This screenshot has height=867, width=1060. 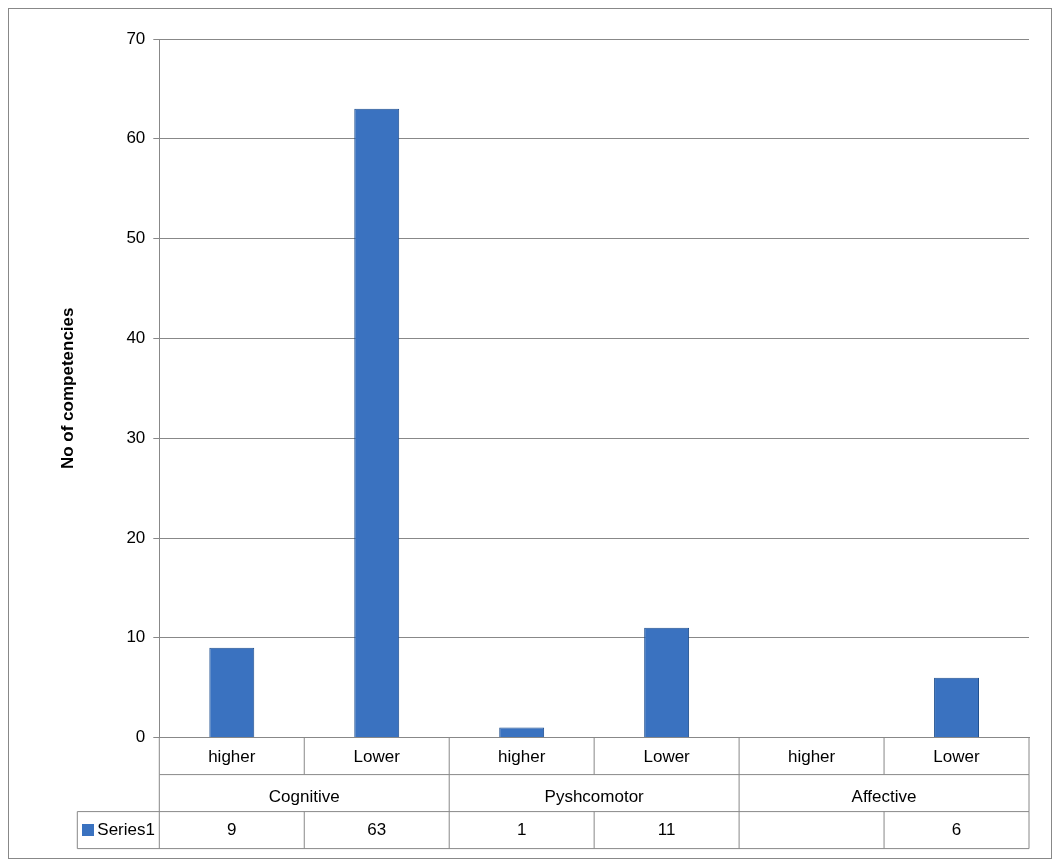 I want to click on data-label: 11, so click(x=666, y=829).